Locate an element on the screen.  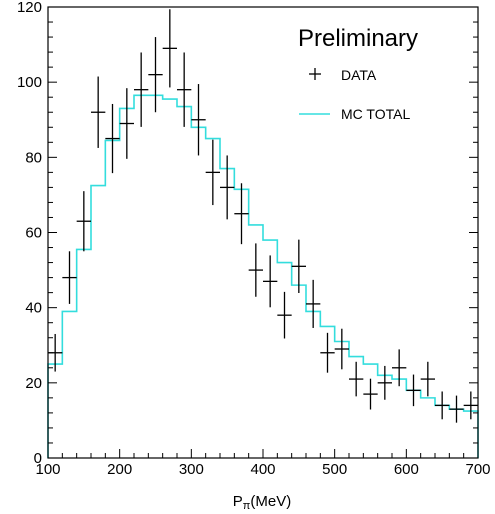
x-tick-label: 500 is located at coordinates (334, 469).